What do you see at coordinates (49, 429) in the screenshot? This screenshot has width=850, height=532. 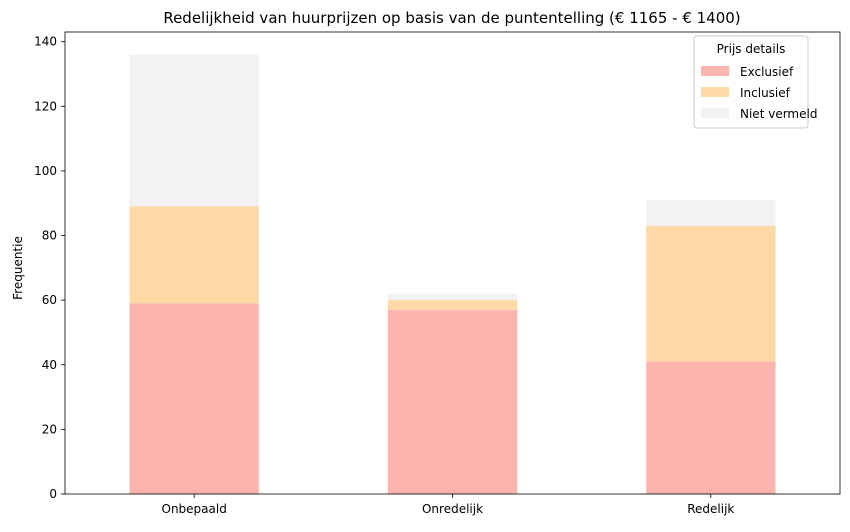 I see `y-tick-label: 20` at bounding box center [49, 429].